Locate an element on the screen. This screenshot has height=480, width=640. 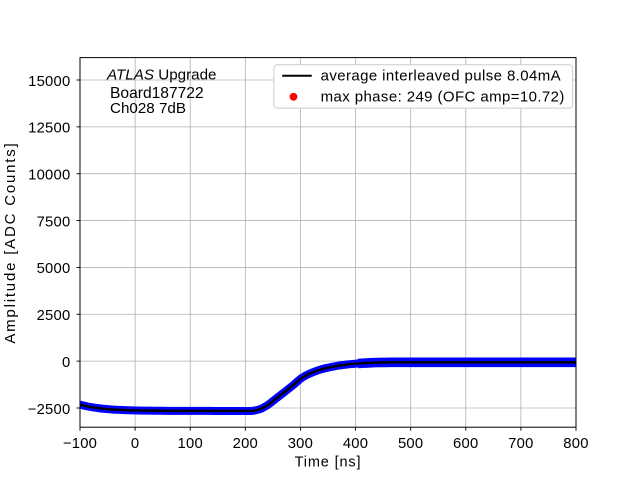
svg-text: Ch028 7dB is located at coordinates (148, 108).